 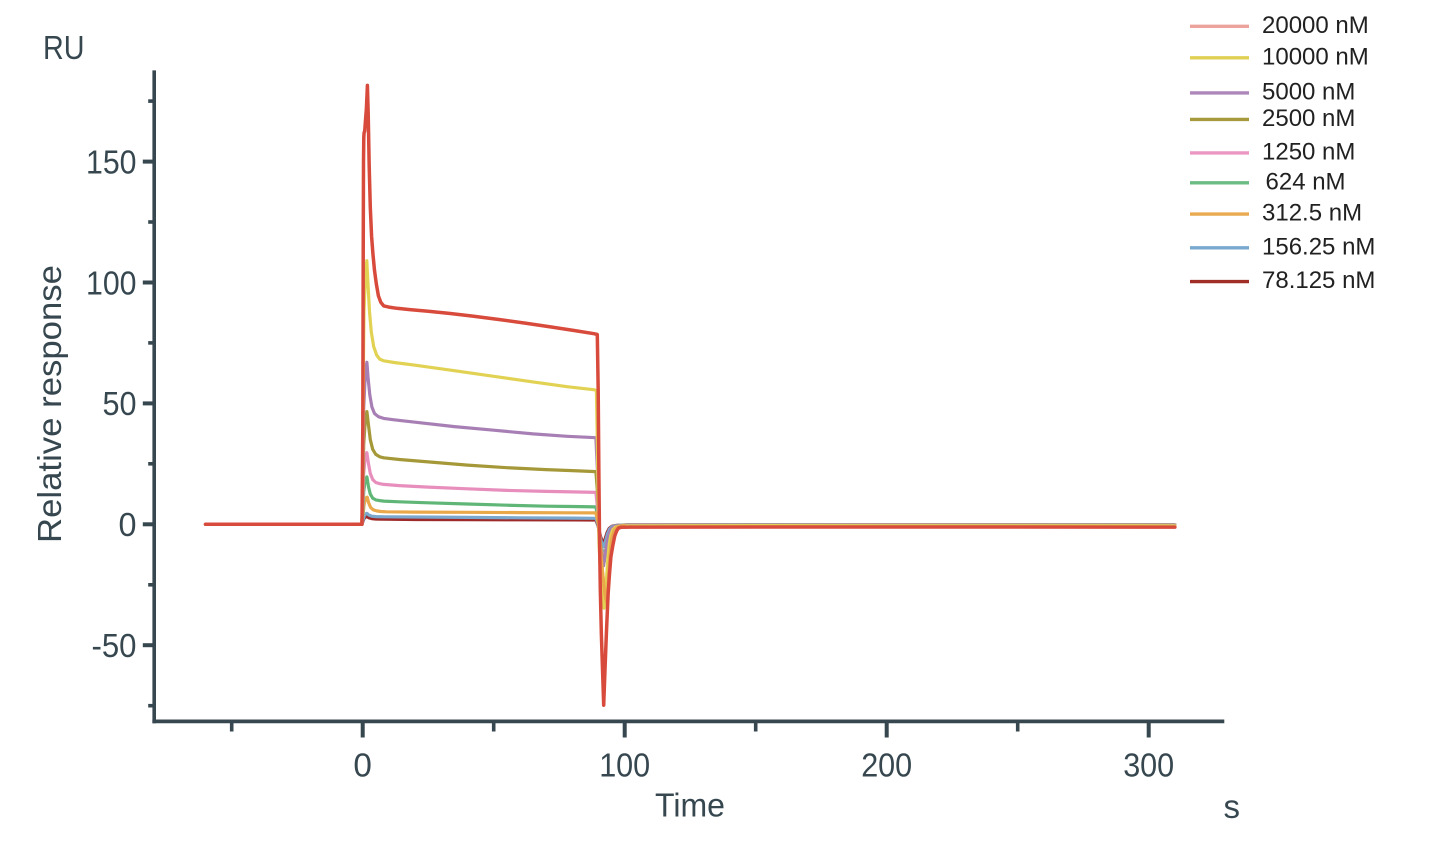 What do you see at coordinates (1308, 152) in the screenshot?
I see `svg-text: 1250 nM` at bounding box center [1308, 152].